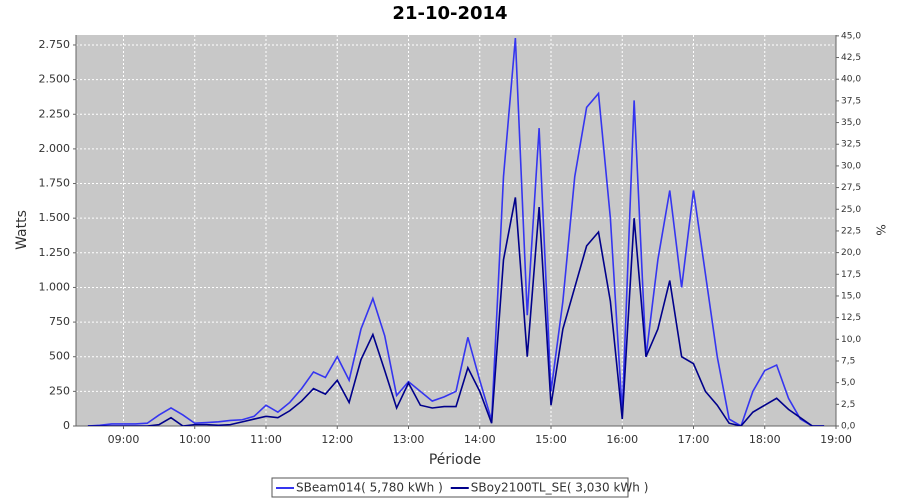 The height and width of the screenshot is (500, 900). Describe the element at coordinates (55, 44) in the screenshot. I see `y-tick-label: 2.750` at that location.